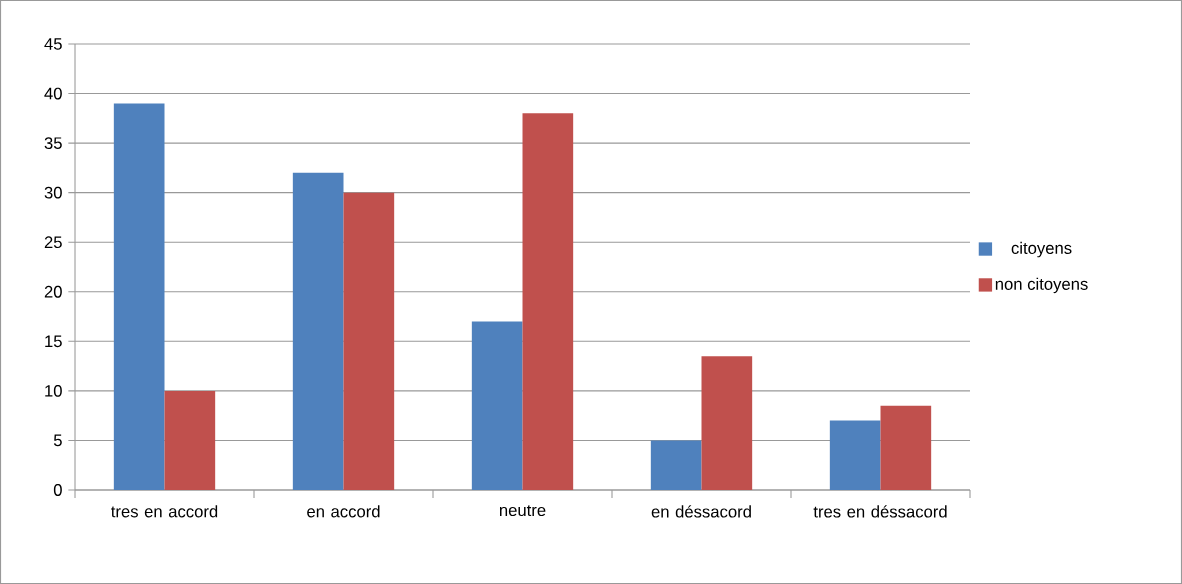 The width and height of the screenshot is (1182, 584). What do you see at coordinates (1041, 285) in the screenshot?
I see `legend-label: non citoyens` at bounding box center [1041, 285].